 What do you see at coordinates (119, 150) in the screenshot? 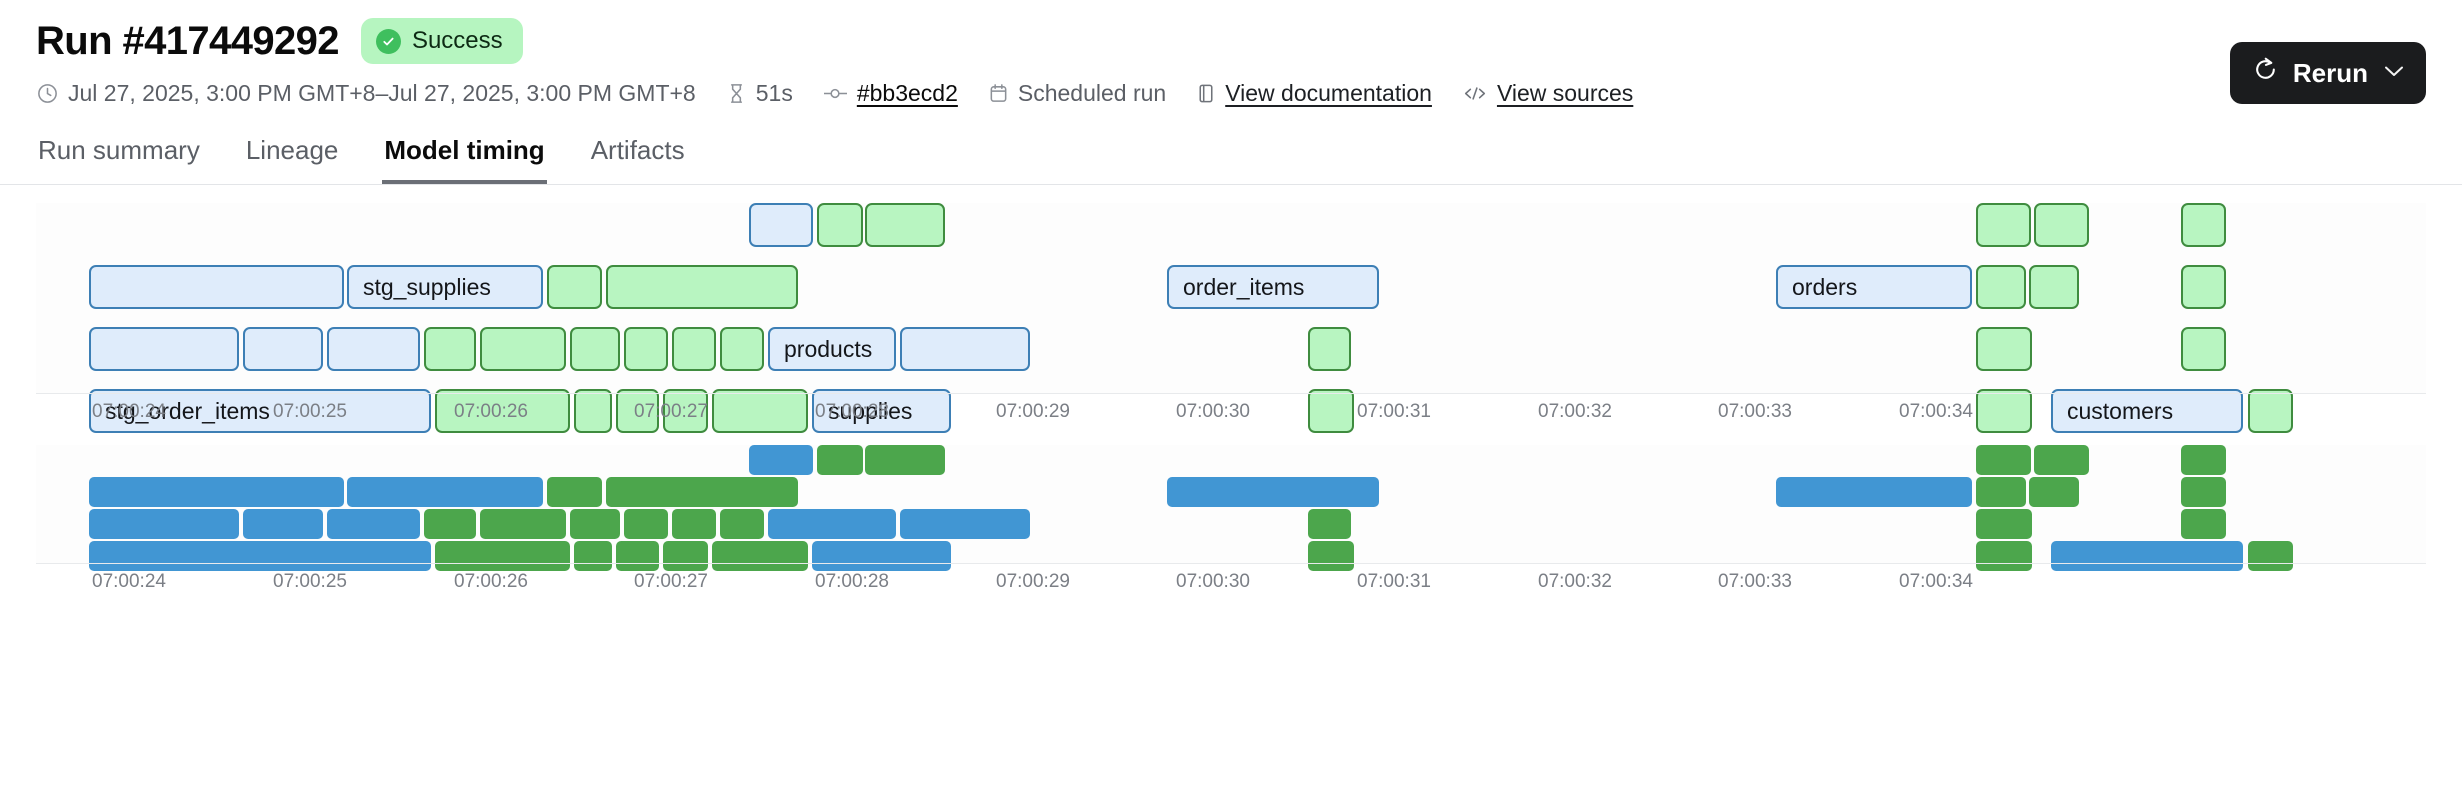
I see `tab-run-summary: Run summary` at bounding box center [119, 150].